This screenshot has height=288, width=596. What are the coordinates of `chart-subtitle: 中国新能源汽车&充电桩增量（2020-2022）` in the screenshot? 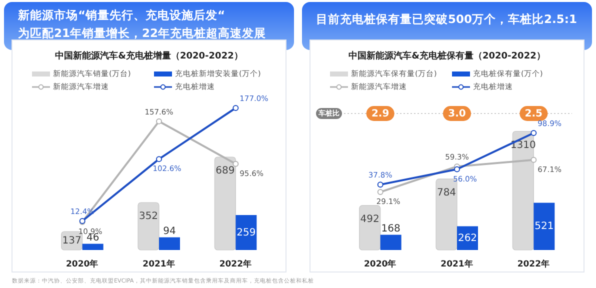 It's located at (149, 56).